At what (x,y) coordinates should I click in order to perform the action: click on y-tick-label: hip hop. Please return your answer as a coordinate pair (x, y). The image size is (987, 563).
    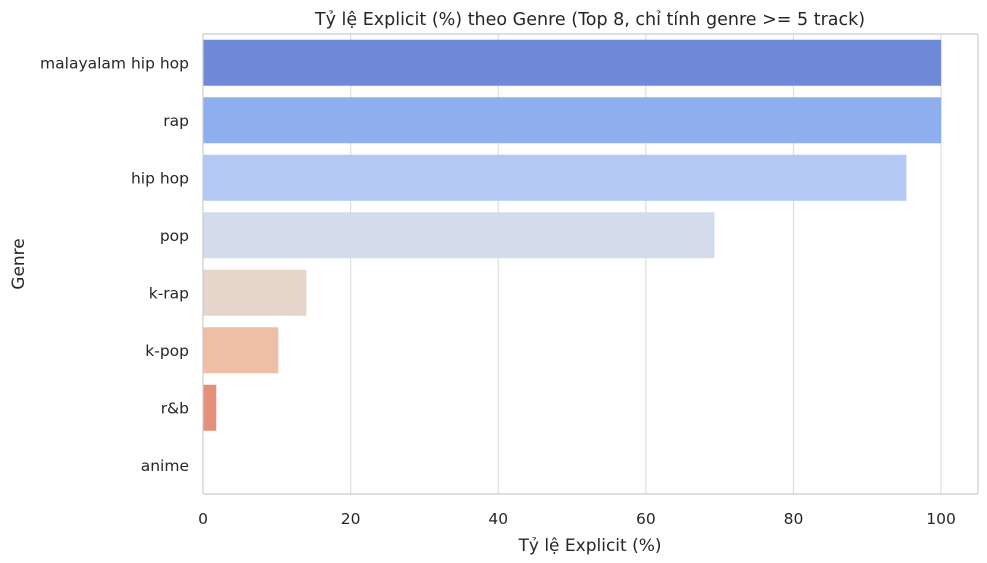
    Looking at the image, I should click on (160, 178).